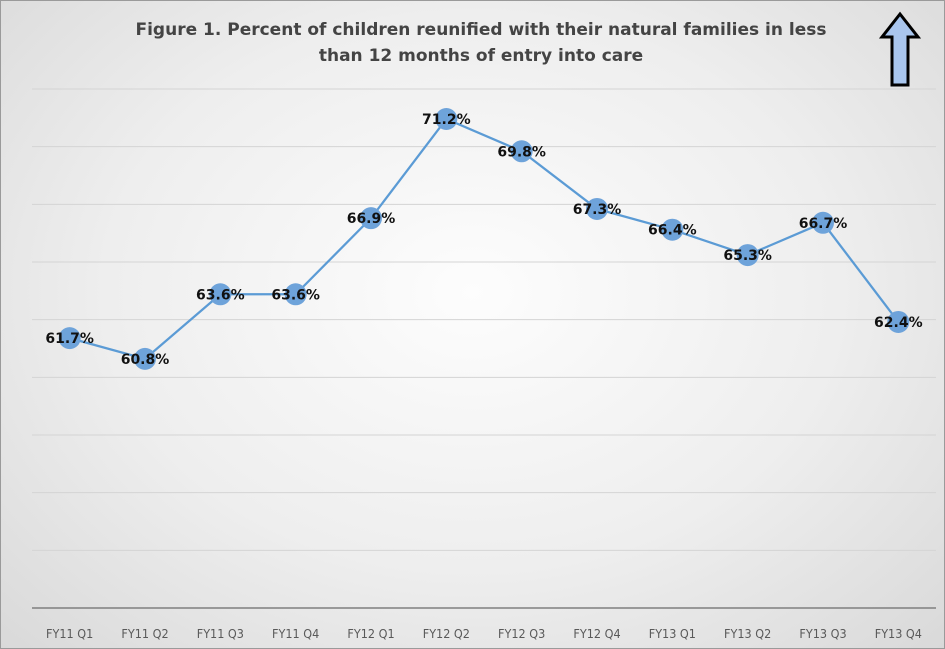 The image size is (945, 649). I want to click on data-label: 60.8%, so click(145, 360).